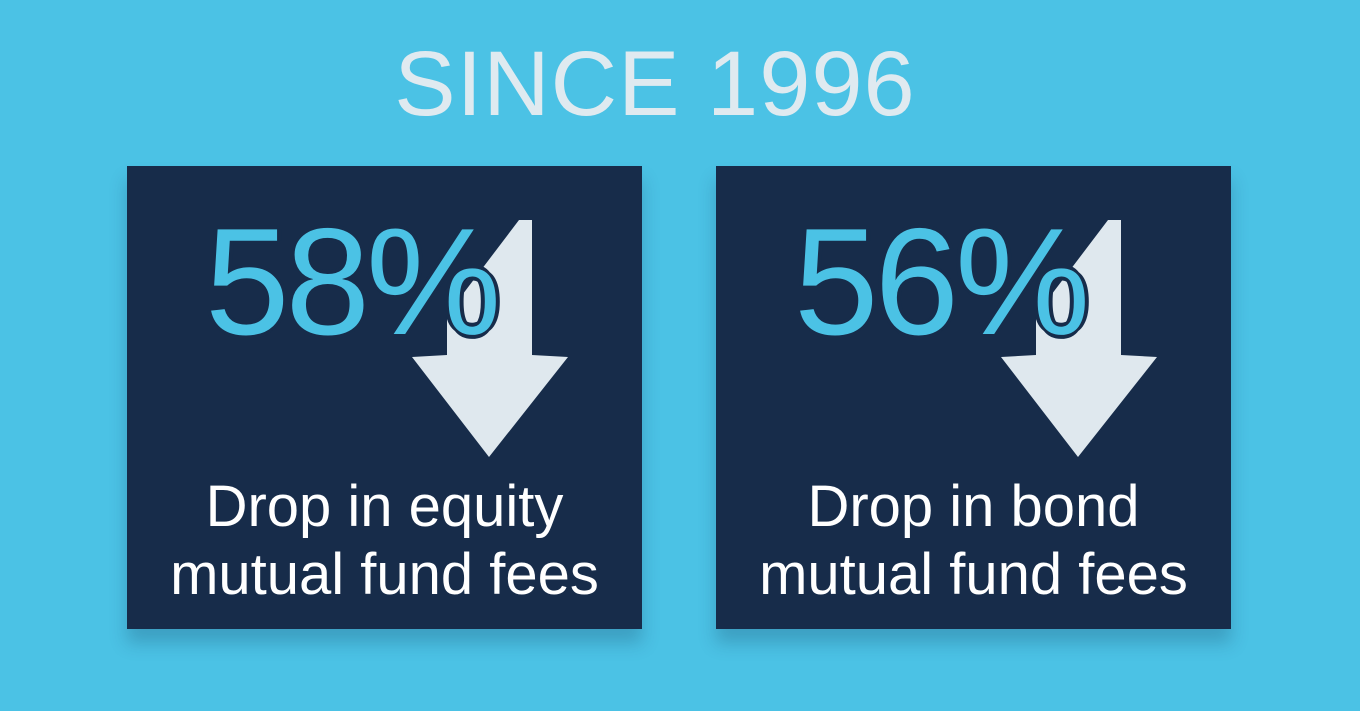 The image size is (1360, 711). Describe the element at coordinates (973, 541) in the screenshot. I see `bond-caption: Drop in bond mutual fund fees` at that location.